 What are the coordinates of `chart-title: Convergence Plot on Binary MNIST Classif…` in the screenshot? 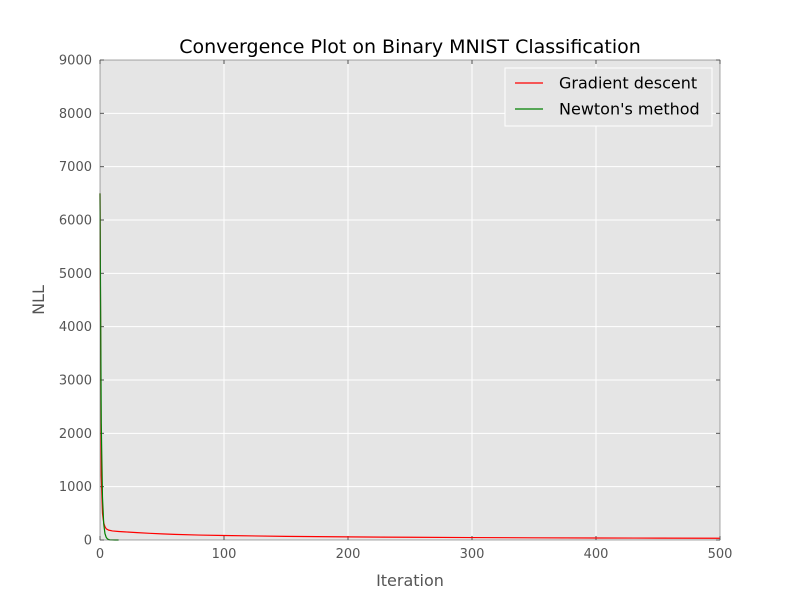 It's located at (410, 47).